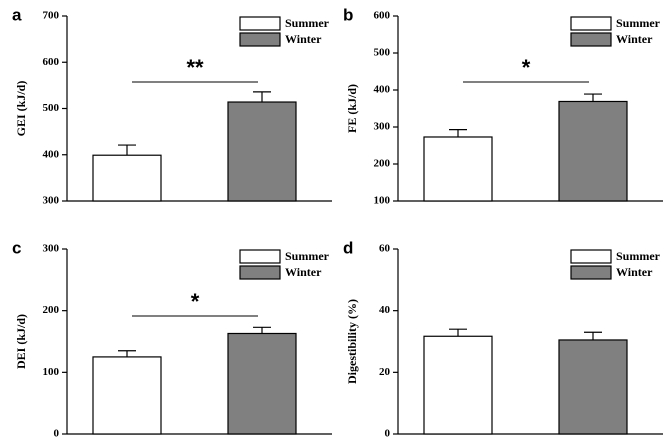 The height and width of the screenshot is (443, 666). Describe the element at coordinates (352, 108) in the screenshot. I see `y-axis-label: FE (kJ/d)` at that location.